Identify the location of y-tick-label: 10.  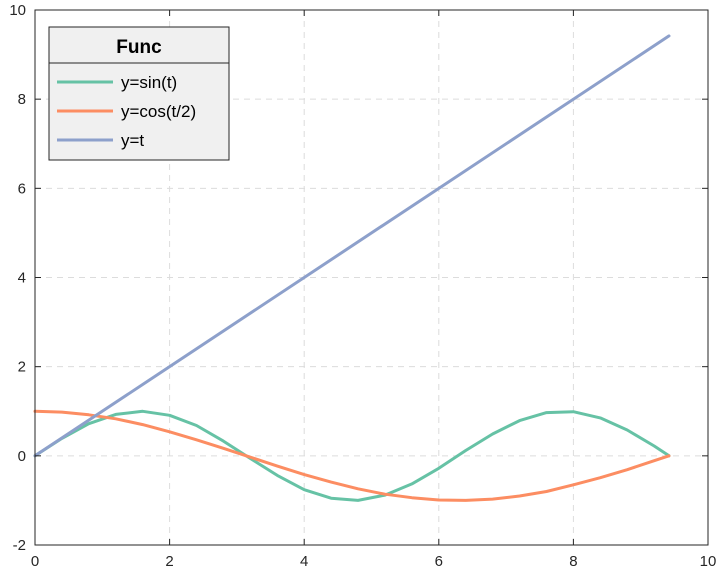
(17, 10).